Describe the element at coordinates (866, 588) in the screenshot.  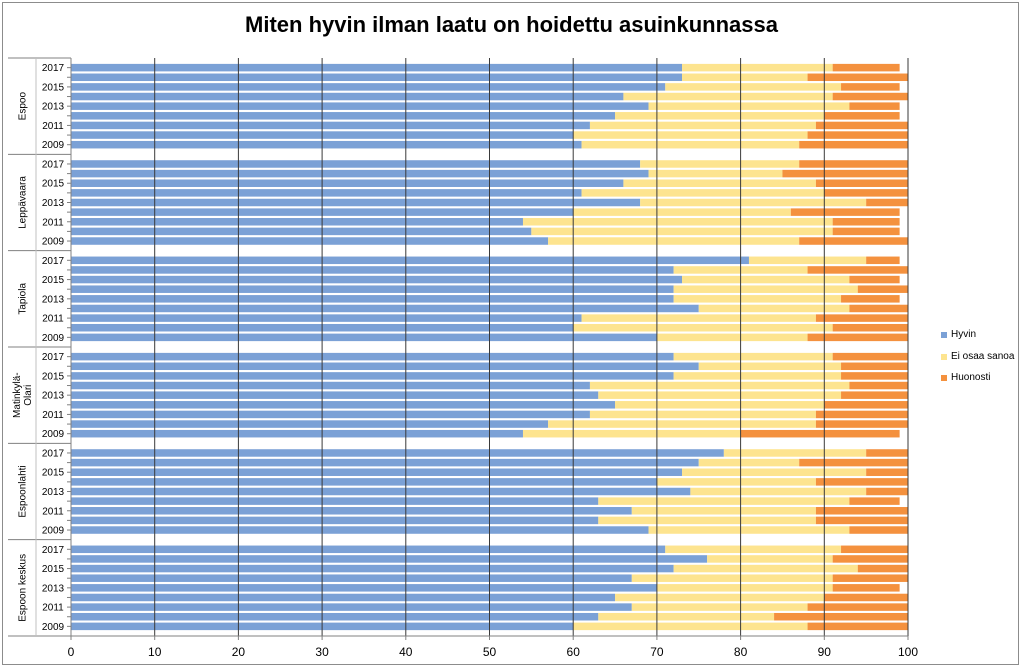
I see `bar-espoon-keskus-2013-huonosti` at that location.